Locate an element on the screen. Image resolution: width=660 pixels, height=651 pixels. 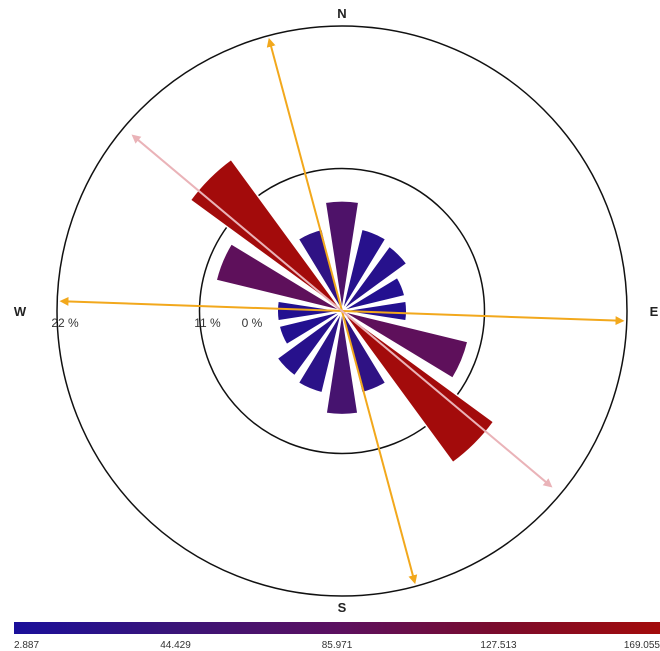
compass-east-label: E is located at coordinates (654, 311).